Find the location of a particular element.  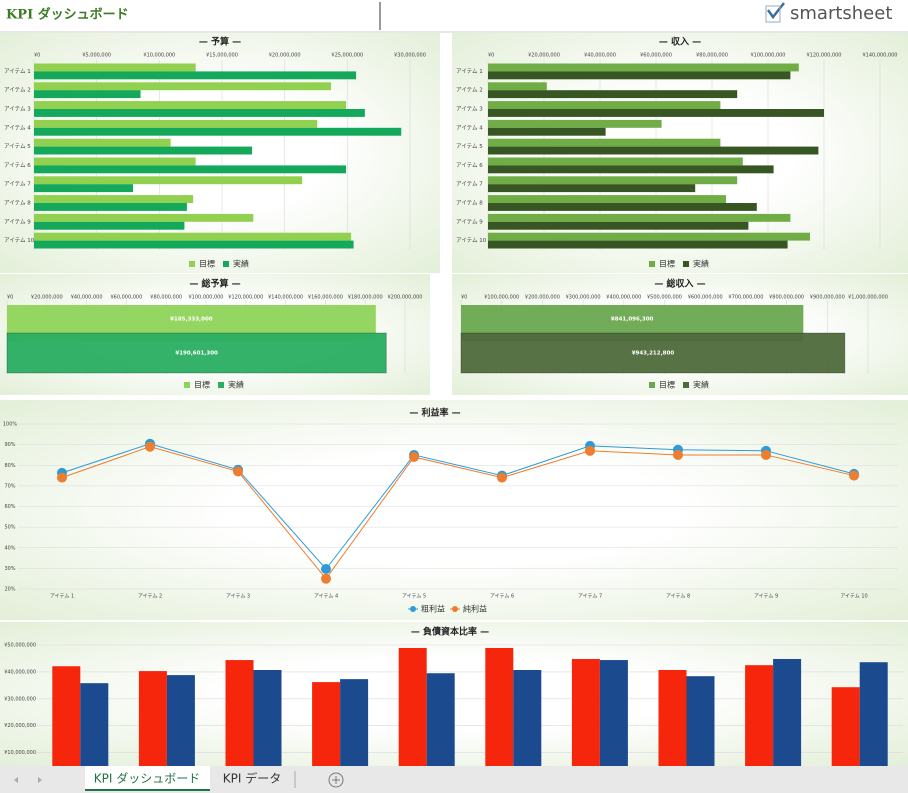

x-tick-label: ¥20,000,000 is located at coordinates (47, 298).